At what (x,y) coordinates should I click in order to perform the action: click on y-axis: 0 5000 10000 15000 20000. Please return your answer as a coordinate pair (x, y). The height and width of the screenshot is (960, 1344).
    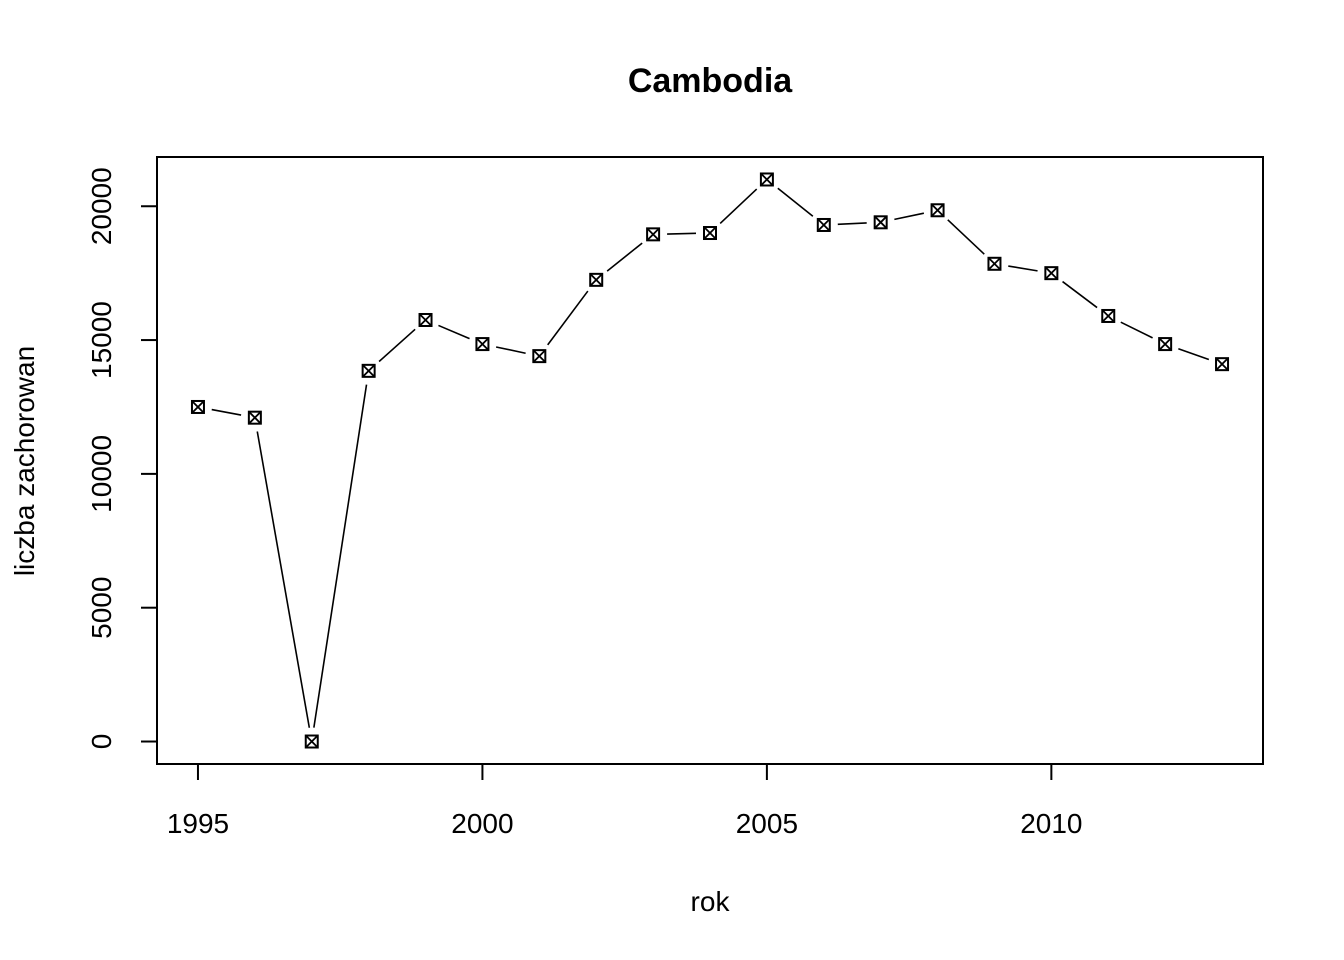
    Looking at the image, I should click on (121, 458).